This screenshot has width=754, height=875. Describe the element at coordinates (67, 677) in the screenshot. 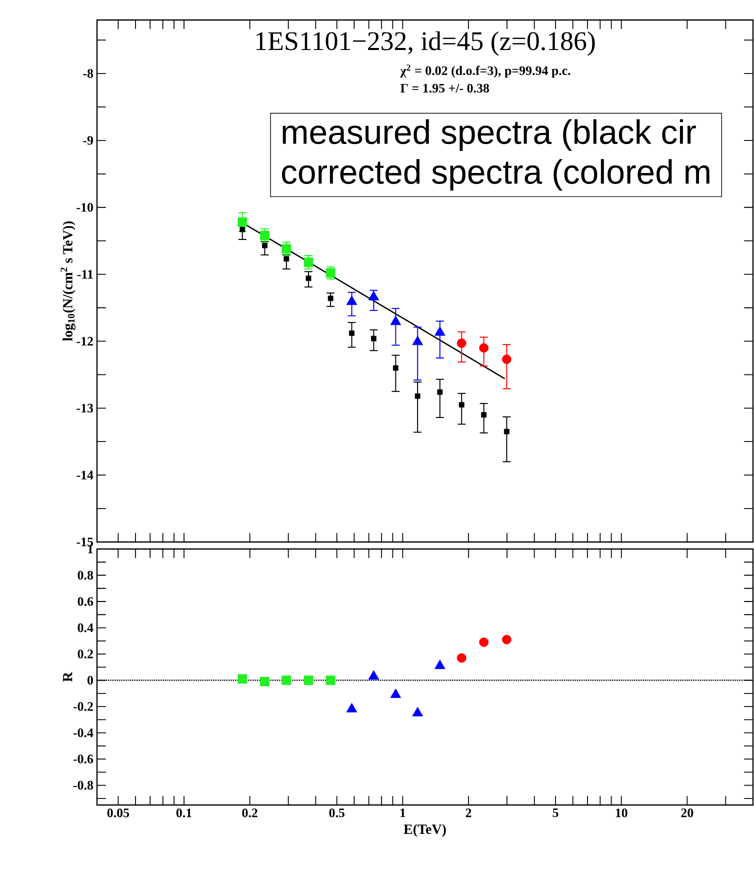

I see `y-axis-title: R` at that location.